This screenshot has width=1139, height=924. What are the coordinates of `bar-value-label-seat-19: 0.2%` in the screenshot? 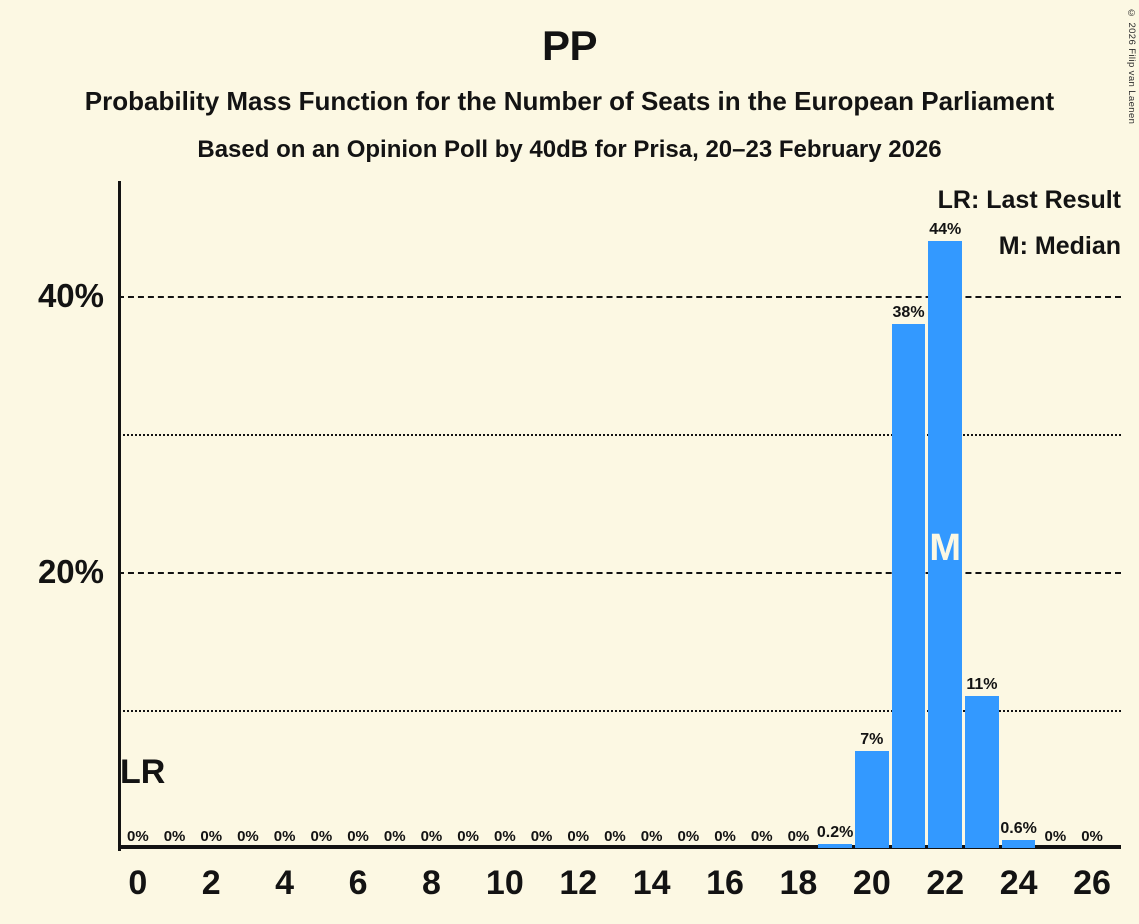 It's located at (835, 832).